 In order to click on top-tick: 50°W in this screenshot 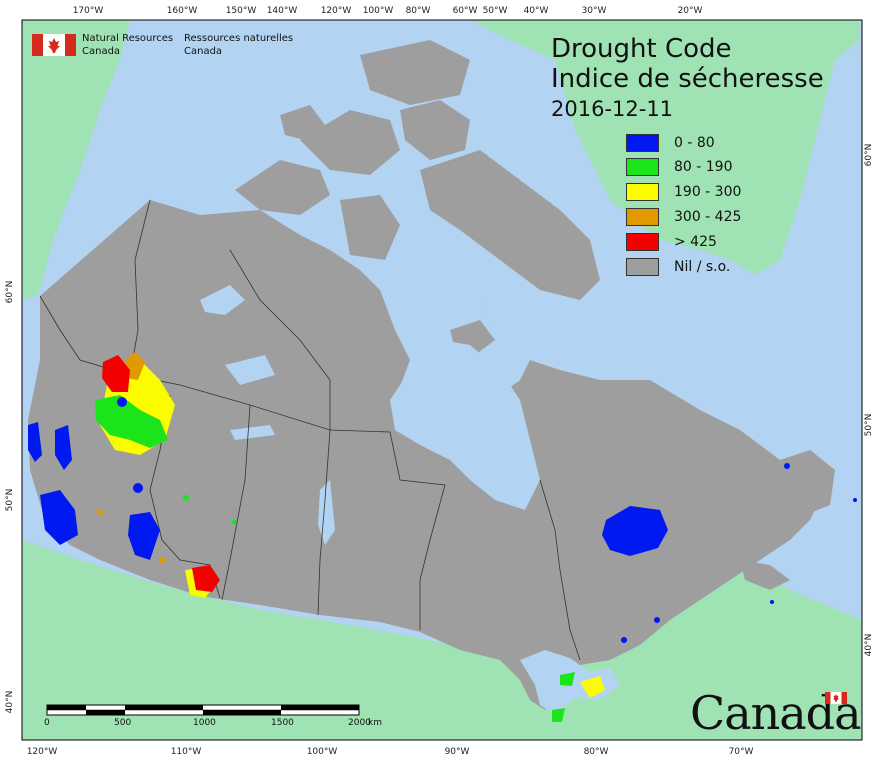, I will do `click(495, 11)`.